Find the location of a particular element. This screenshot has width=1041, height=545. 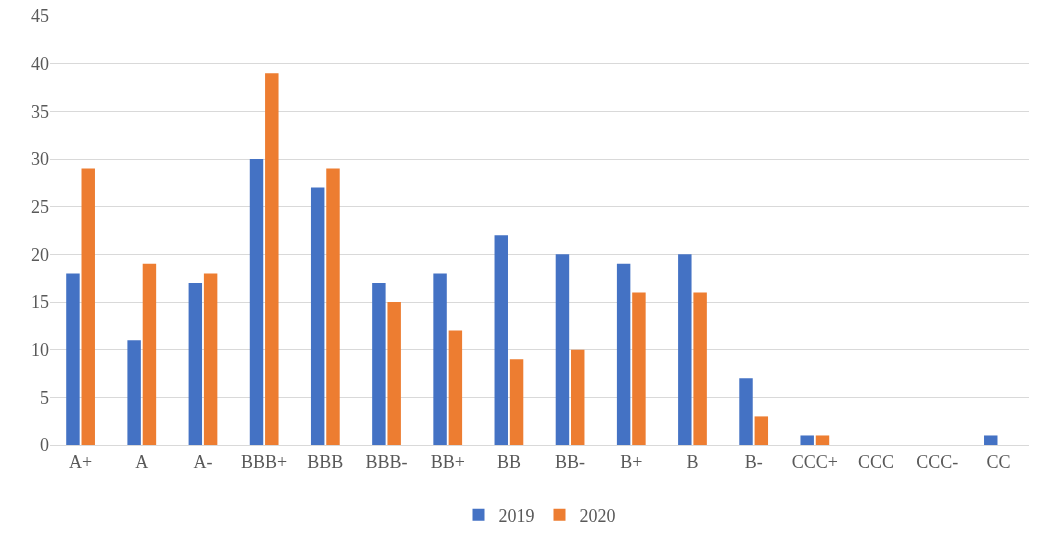

y-tick-label: 20 is located at coordinates (40, 254).